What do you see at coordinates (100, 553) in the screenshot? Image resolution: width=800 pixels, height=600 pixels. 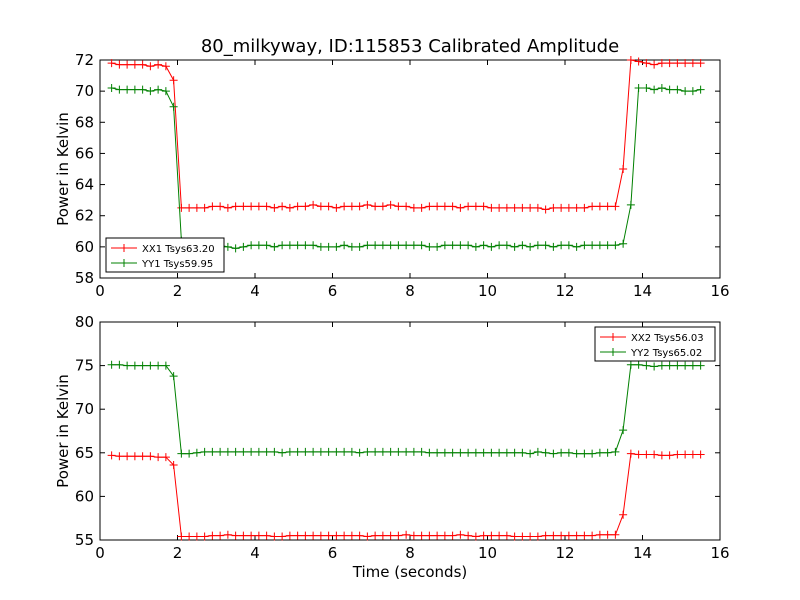 I see `x-tick-label: 0` at bounding box center [100, 553].